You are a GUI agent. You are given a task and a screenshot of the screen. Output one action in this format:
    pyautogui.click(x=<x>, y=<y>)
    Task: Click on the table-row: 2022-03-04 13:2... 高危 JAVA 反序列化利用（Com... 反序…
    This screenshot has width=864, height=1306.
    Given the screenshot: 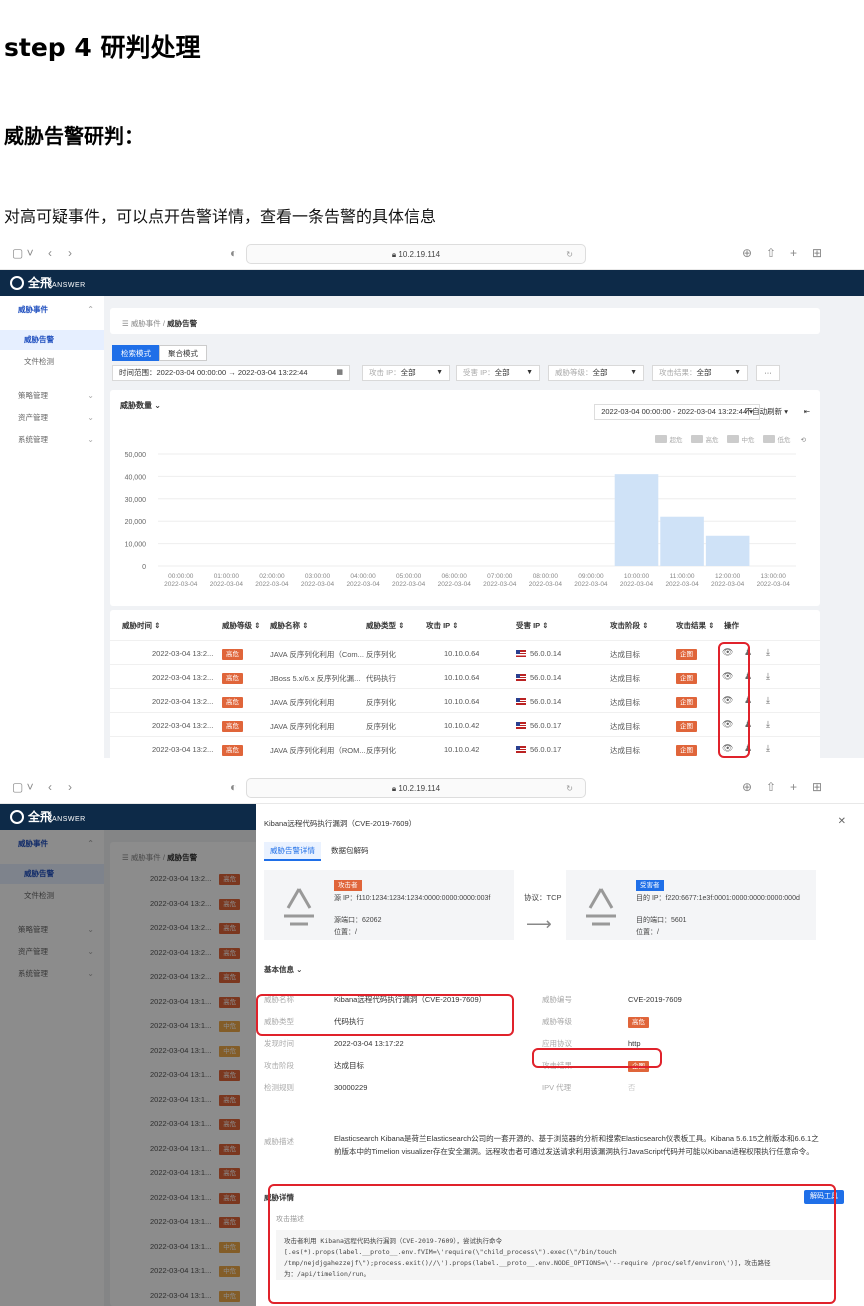 What is the action you would take?
    pyautogui.click(x=465, y=652)
    